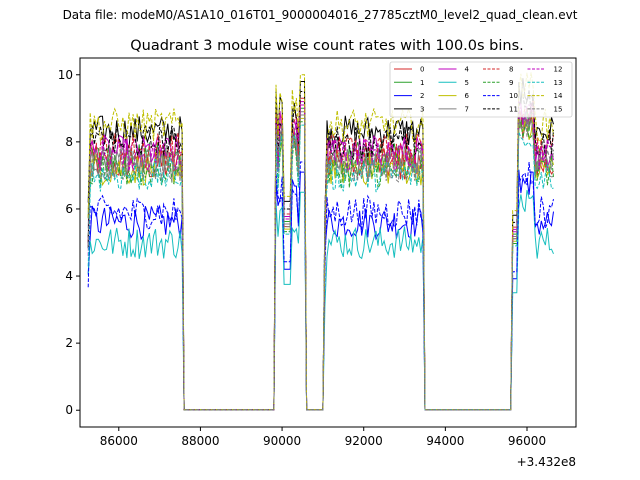 This screenshot has height=480, width=640. What do you see at coordinates (69, 343) in the screenshot?
I see `y-tick-label: 2` at bounding box center [69, 343].